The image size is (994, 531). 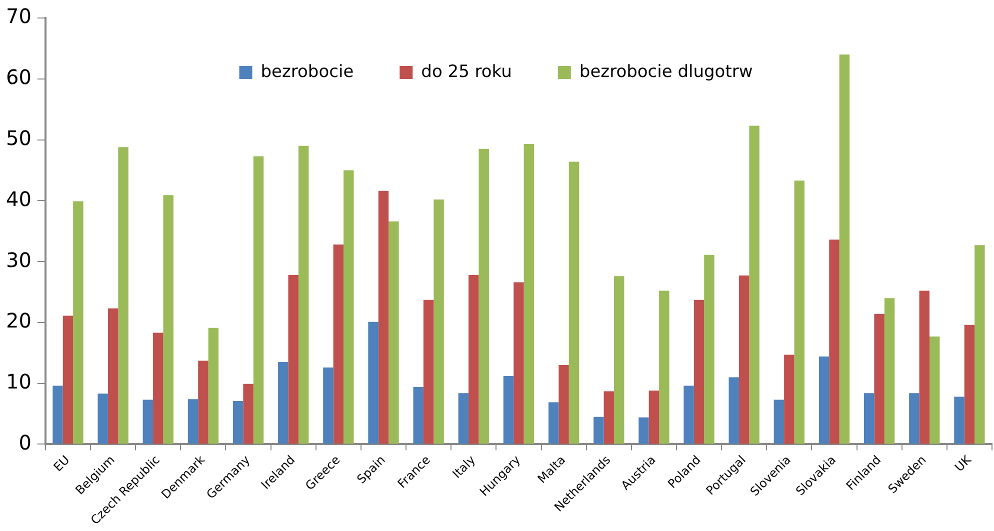 What do you see at coordinates (19, 382) in the screenshot?
I see `y-tick-label: 10` at bounding box center [19, 382].